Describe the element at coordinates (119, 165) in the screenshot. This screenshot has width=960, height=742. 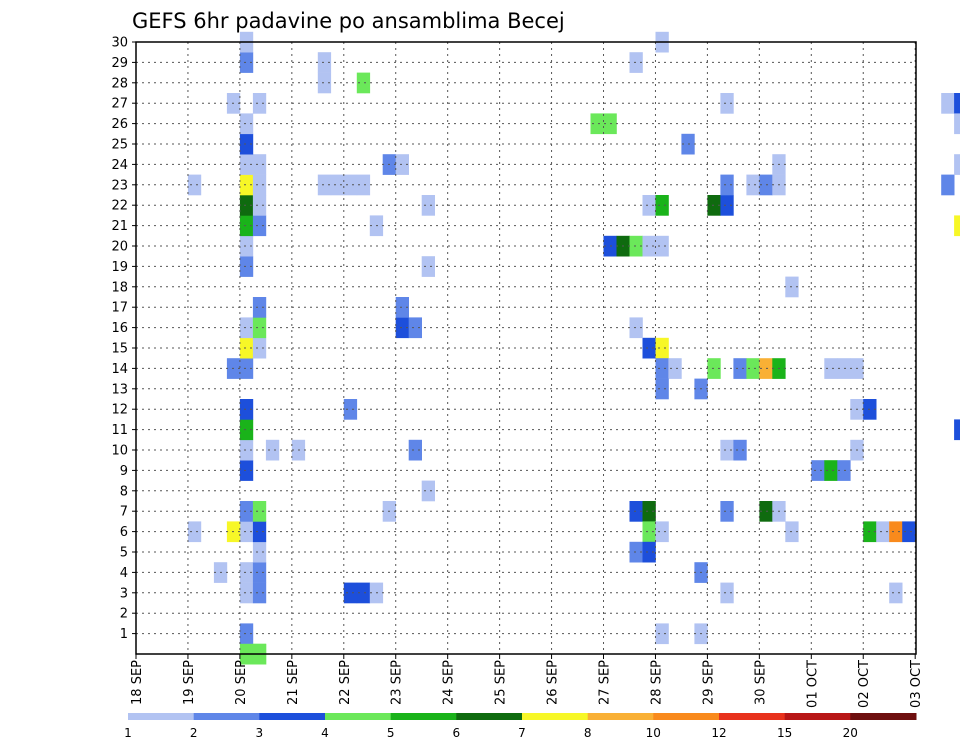
I see `y-tick-label: 24` at that location.